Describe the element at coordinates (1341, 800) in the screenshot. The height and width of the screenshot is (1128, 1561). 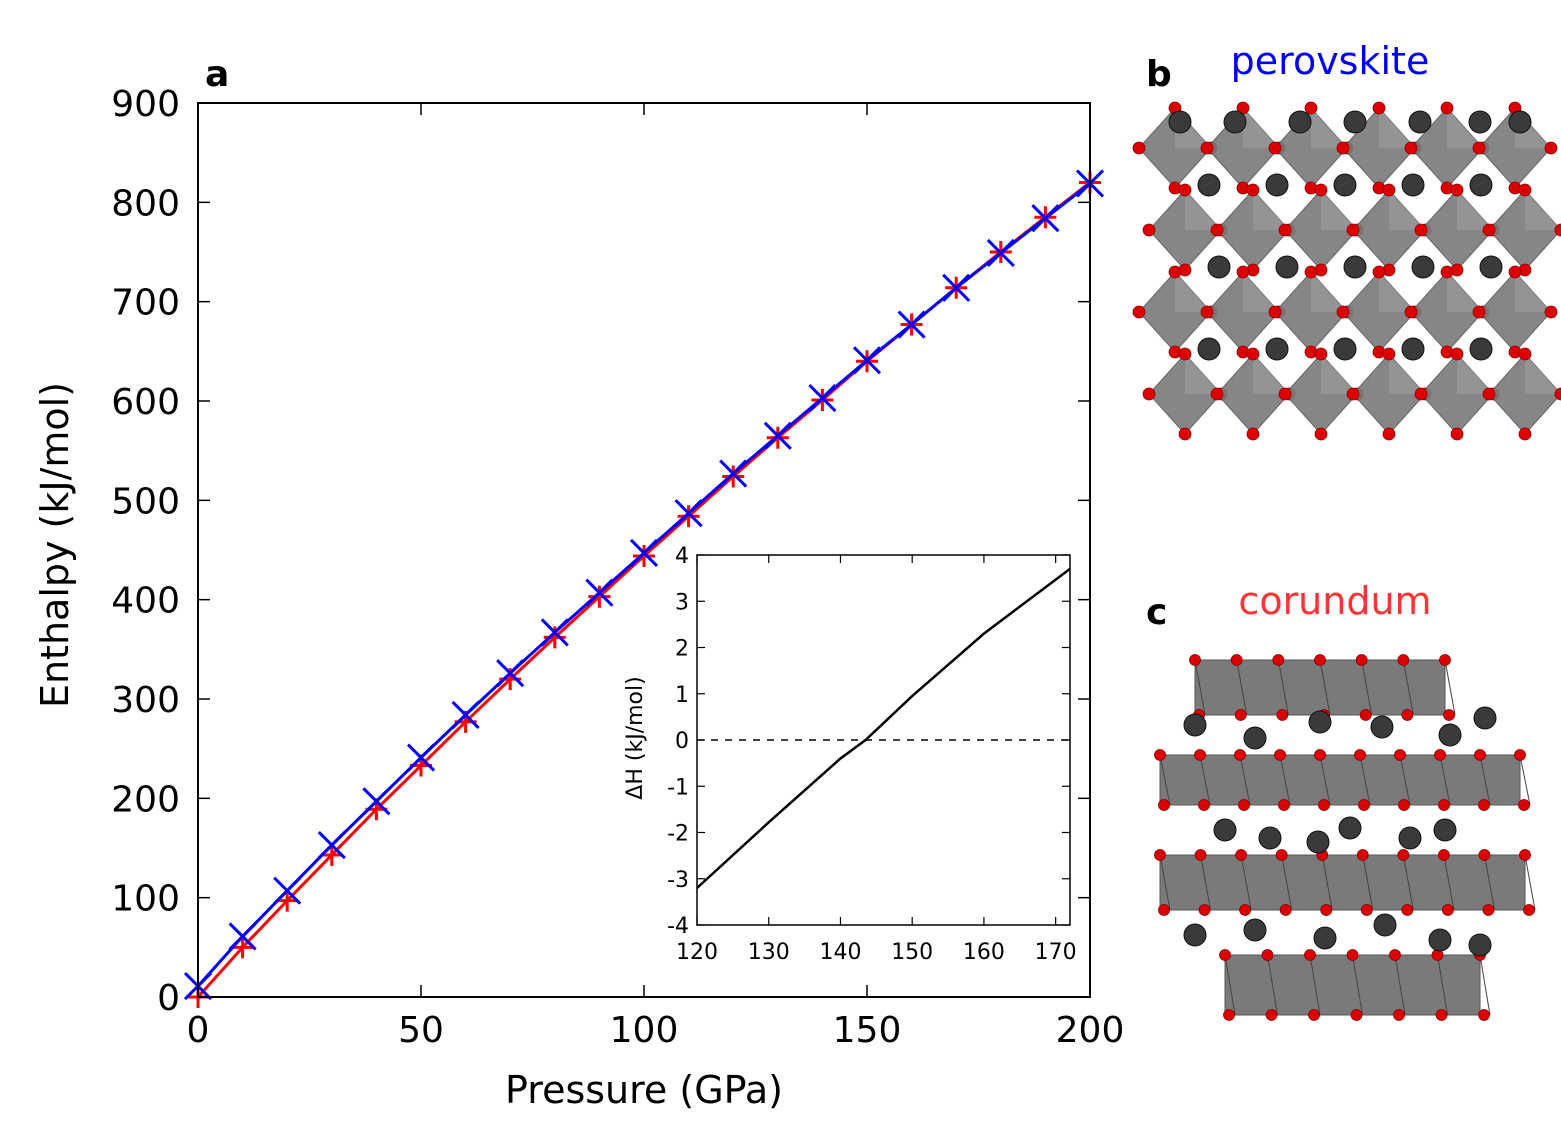
I see `panel-c: c corundum` at that location.